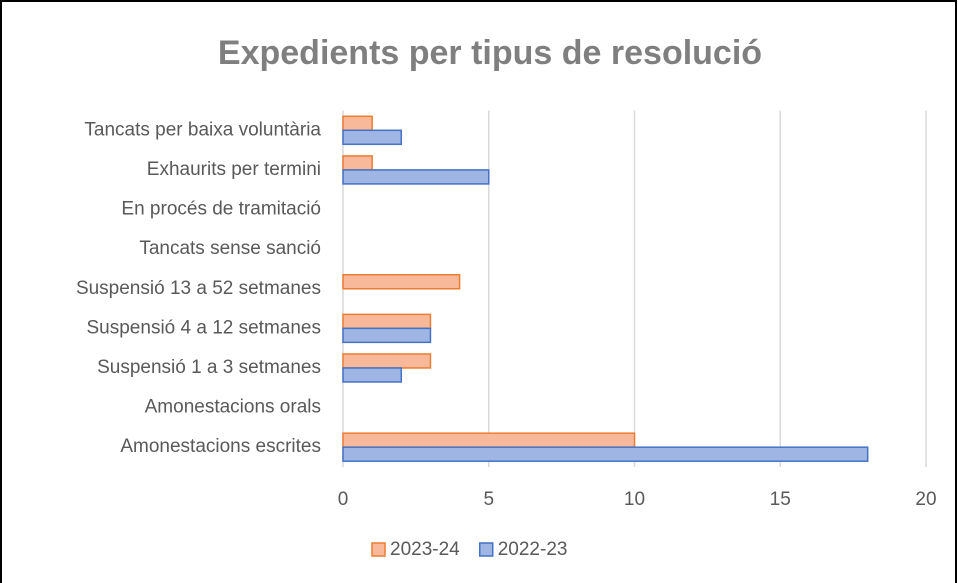 This screenshot has width=958, height=583. Describe the element at coordinates (209, 367) in the screenshot. I see `y-tick-label: Suspensió 1 a 3 setmanes` at that location.